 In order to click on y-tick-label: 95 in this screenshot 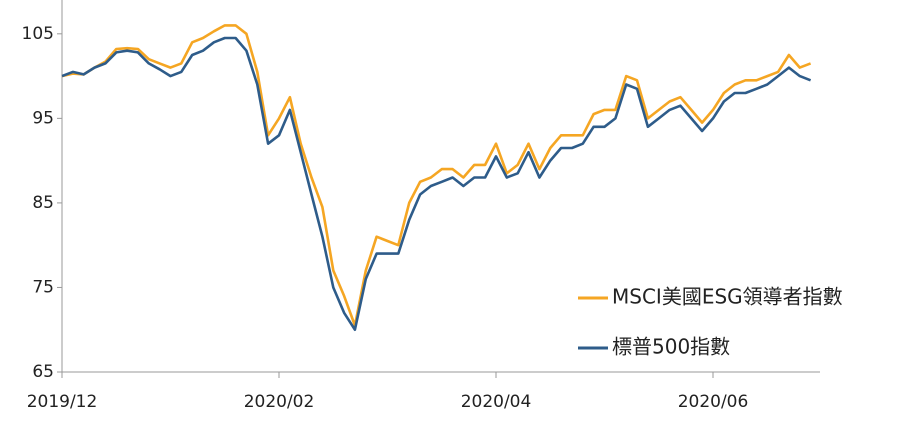, I will do `click(43, 118)`.